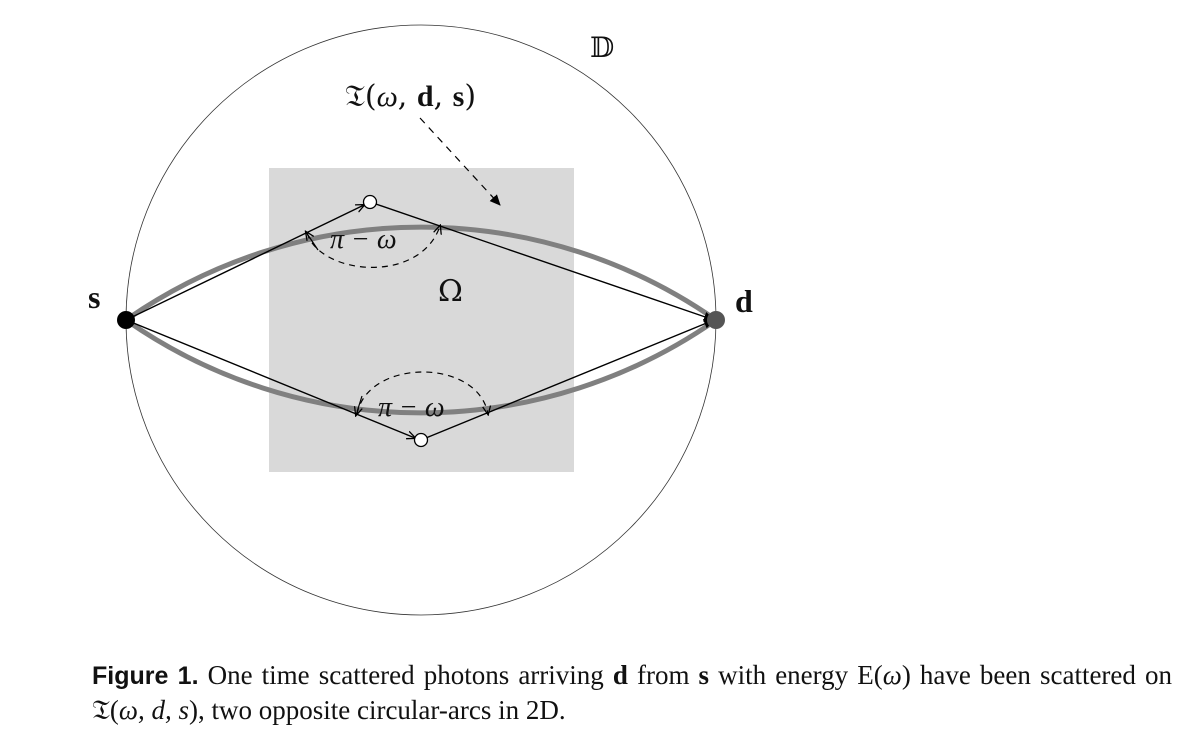 The height and width of the screenshot is (740, 1203). I want to click on source-label: s, so click(94, 297).